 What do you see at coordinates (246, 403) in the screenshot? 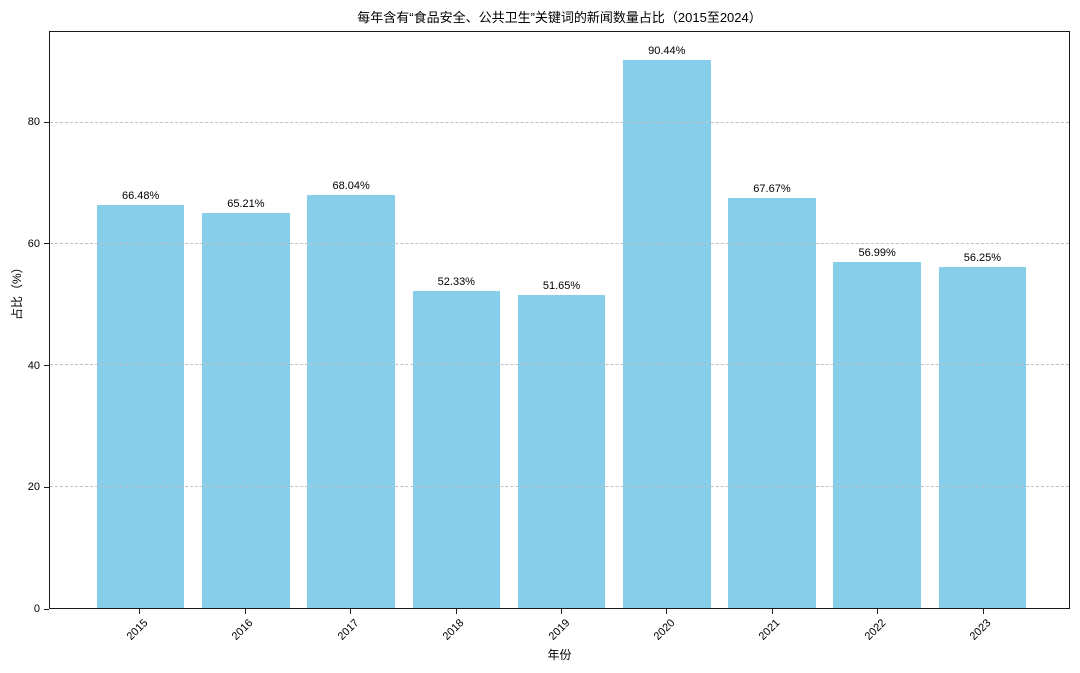
I see `bar-2016: 65.21%` at bounding box center [246, 403].